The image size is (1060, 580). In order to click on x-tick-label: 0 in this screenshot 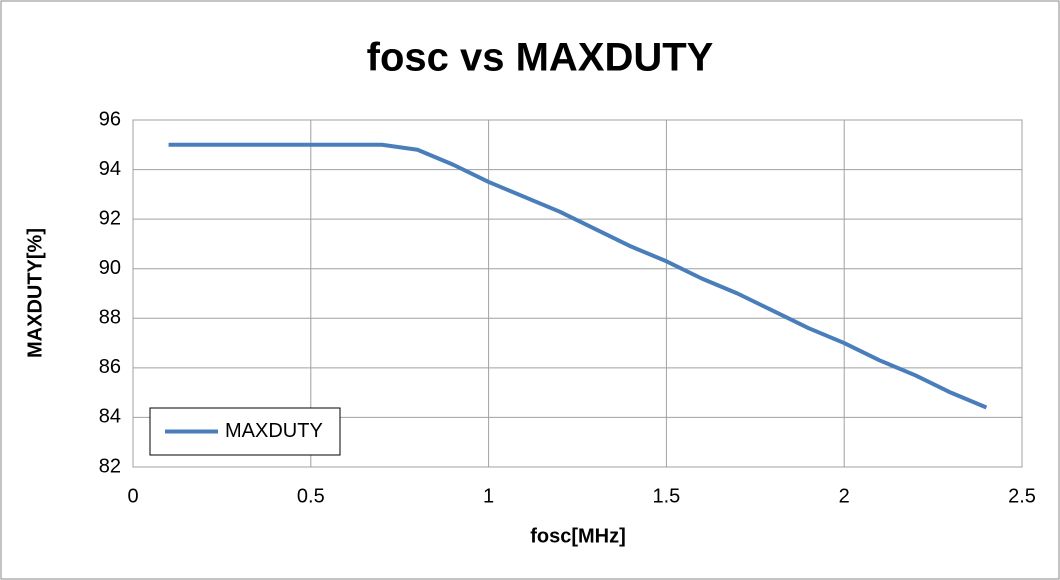, I will do `click(132, 496)`.